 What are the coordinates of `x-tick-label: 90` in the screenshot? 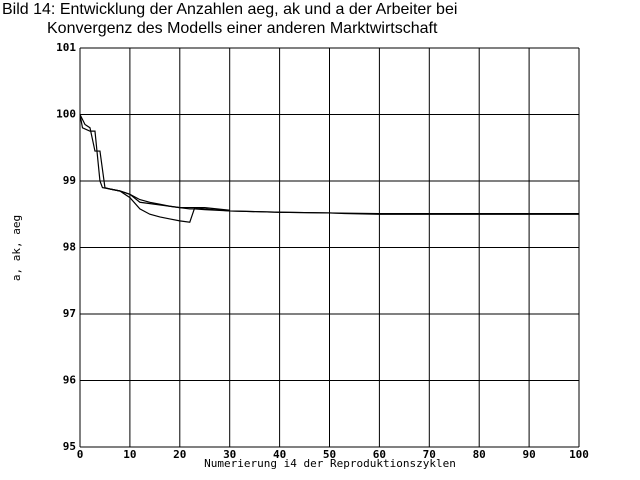 It's located at (528, 454).